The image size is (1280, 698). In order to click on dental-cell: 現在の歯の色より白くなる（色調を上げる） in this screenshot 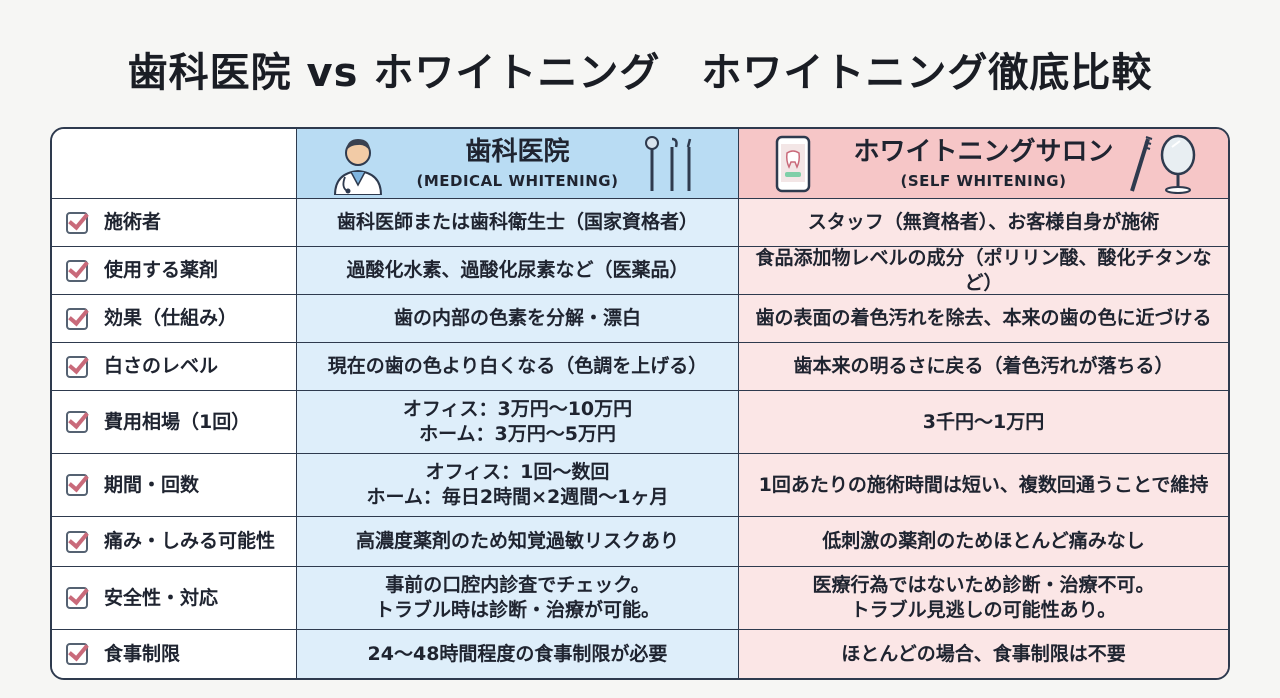, I will do `click(518, 367)`.